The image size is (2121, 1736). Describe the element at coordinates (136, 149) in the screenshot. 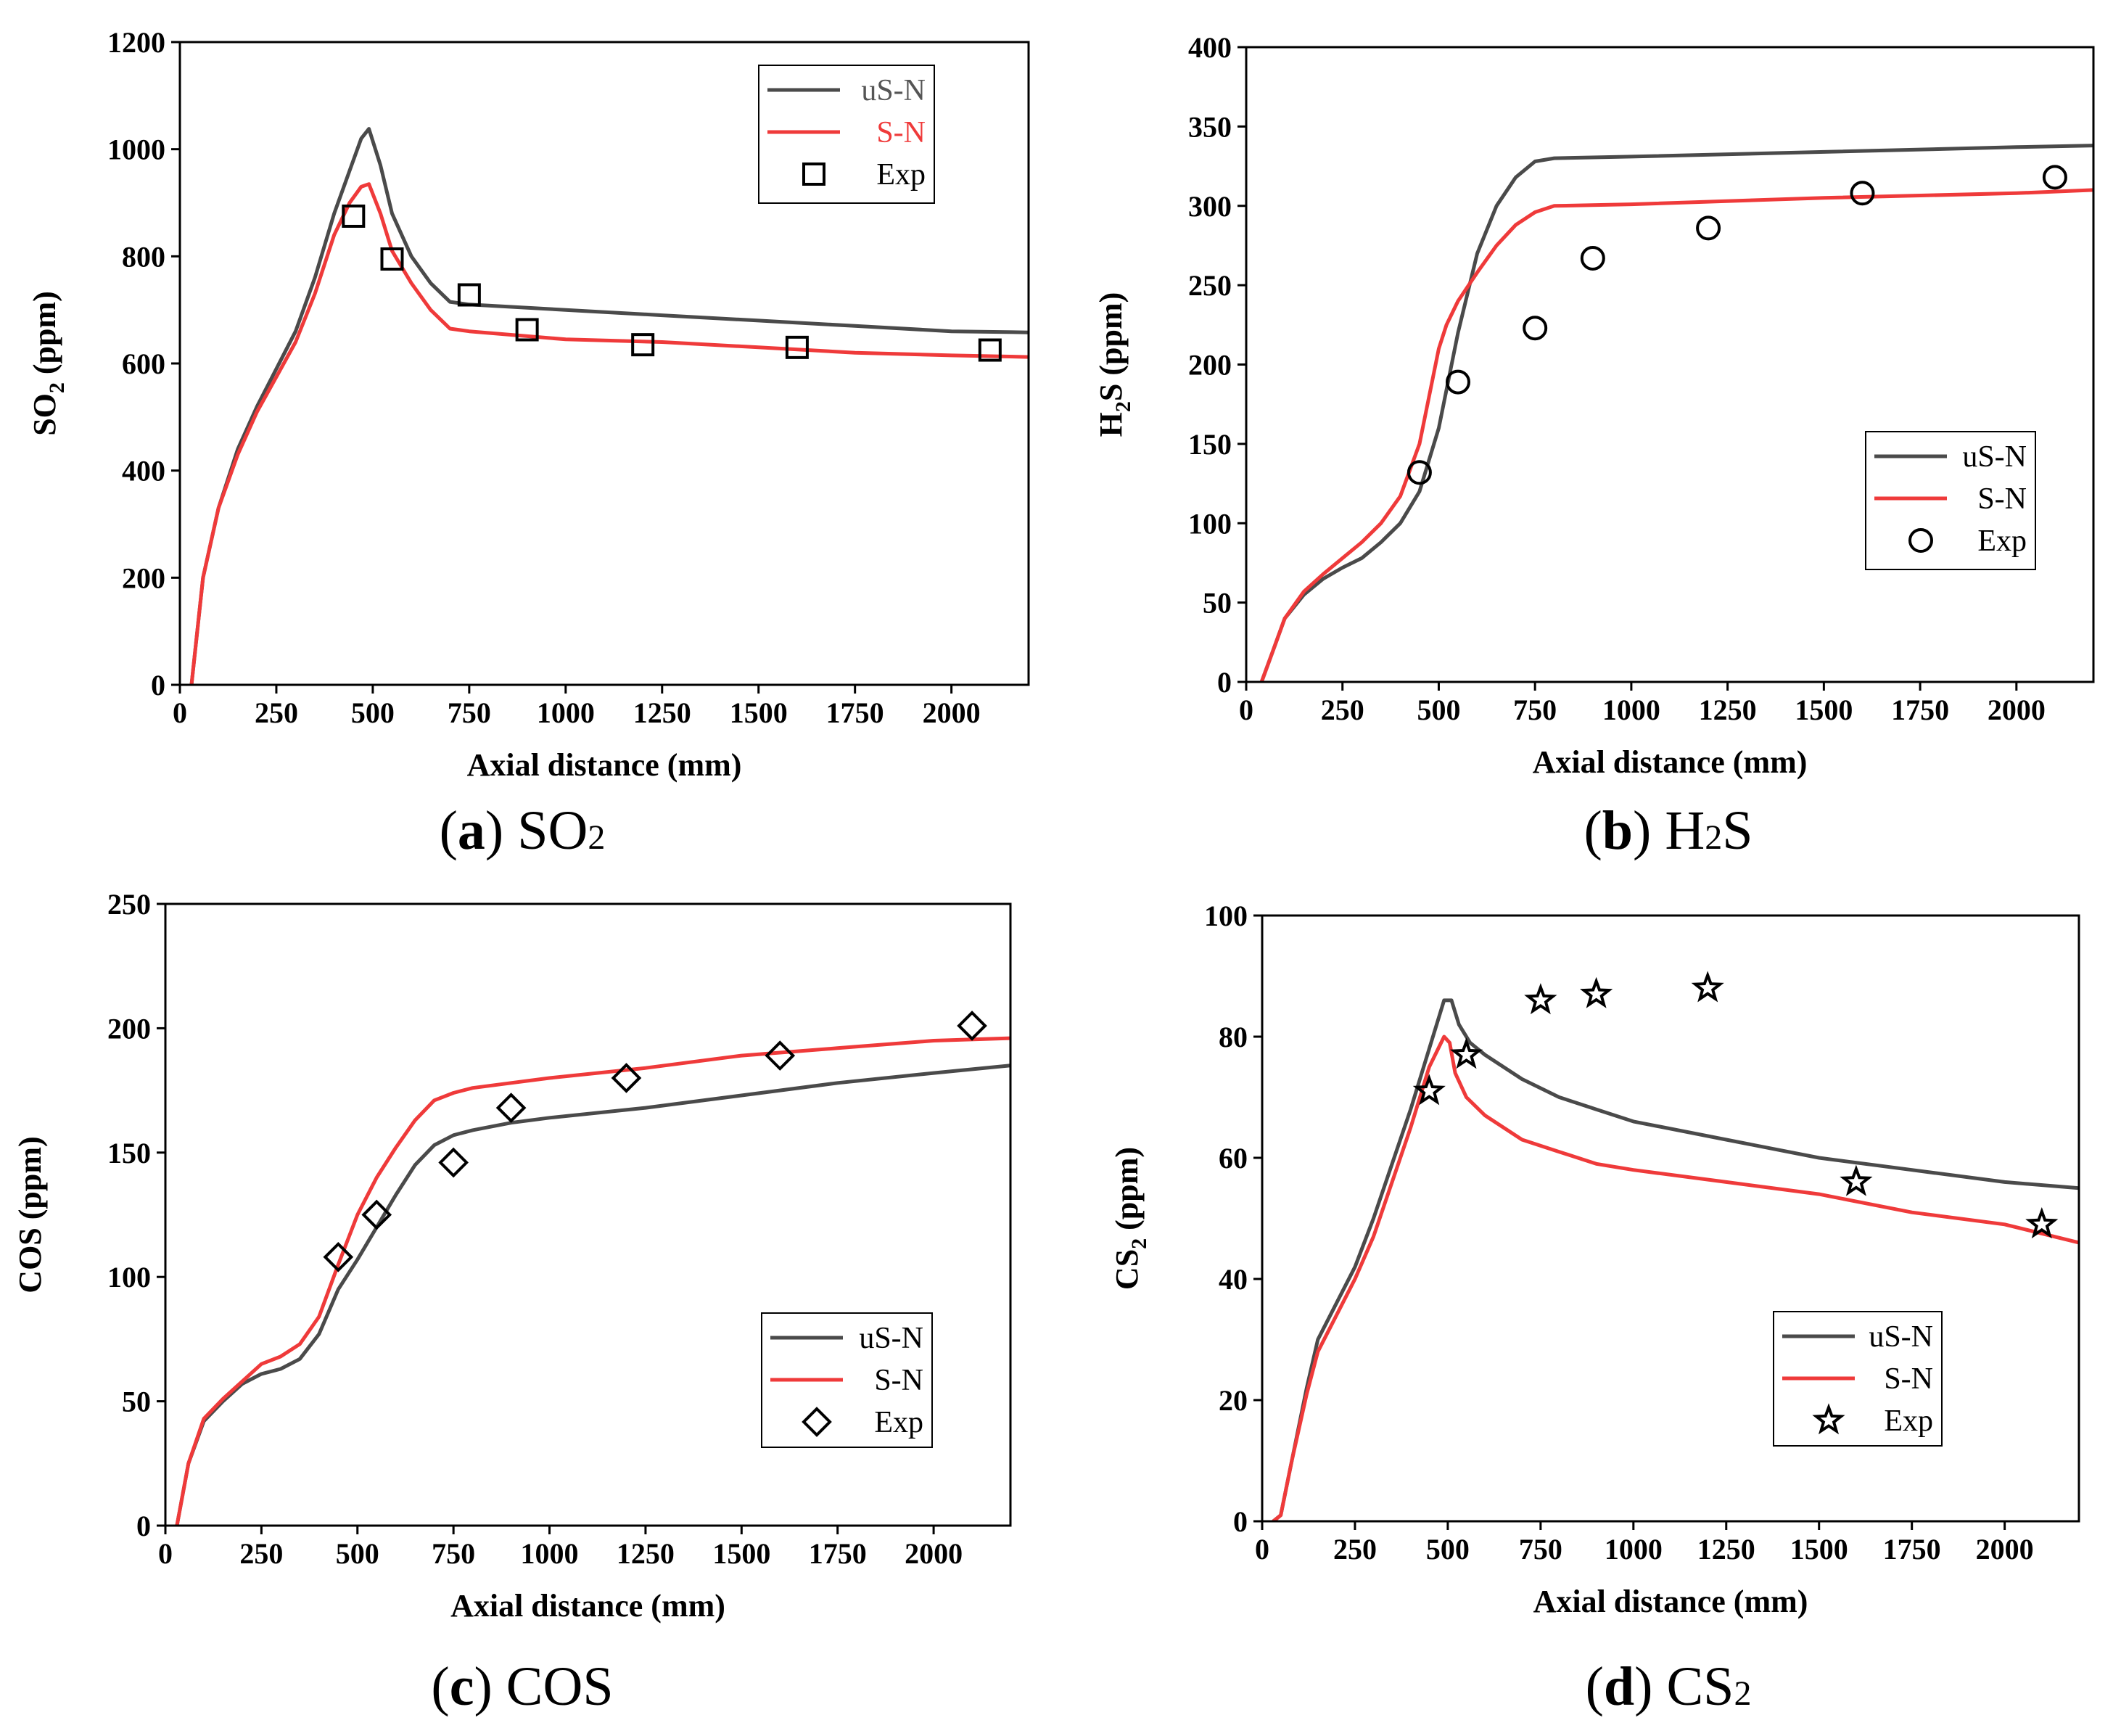

I see `y-tick-label: 1000` at that location.